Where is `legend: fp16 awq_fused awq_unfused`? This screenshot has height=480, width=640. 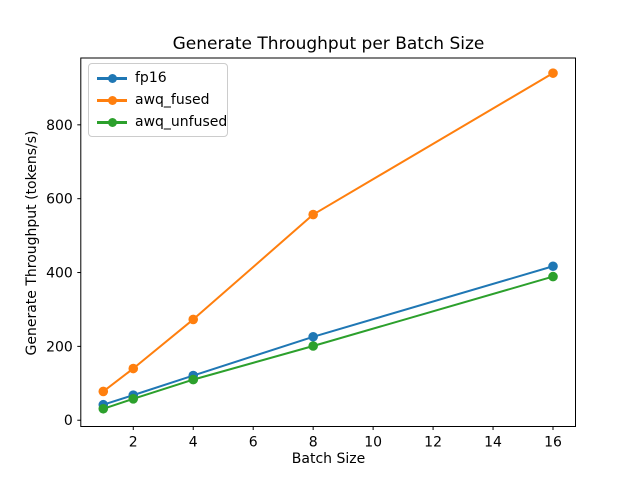
legend: fp16 awq_fused awq_unfused is located at coordinates (158, 100).